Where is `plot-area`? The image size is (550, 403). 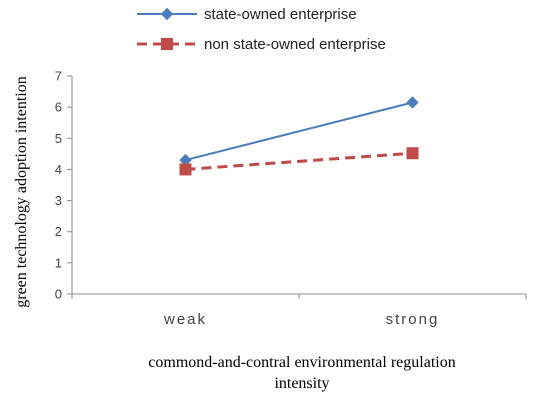
plot-area is located at coordinates (299, 136).